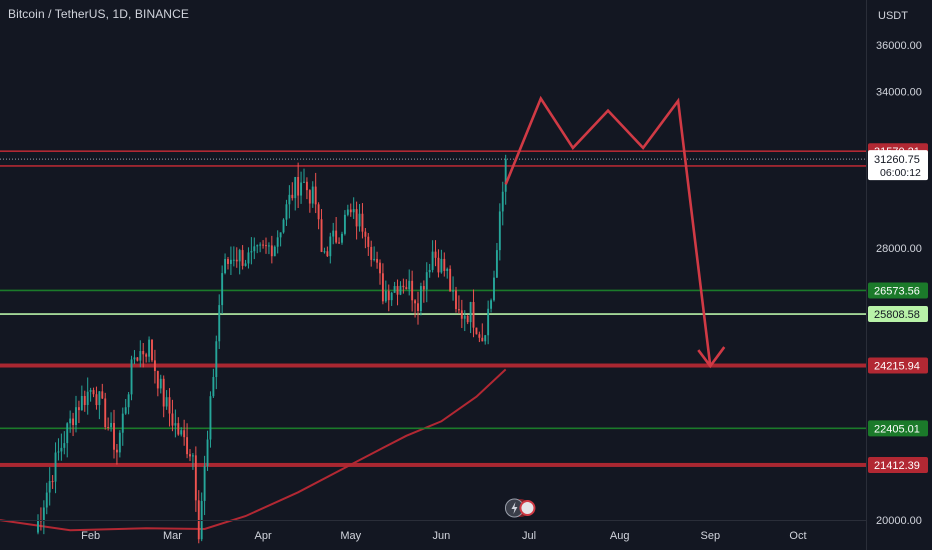 The width and height of the screenshot is (932, 550). I want to click on x-tick-Oct: Oct, so click(797, 536).